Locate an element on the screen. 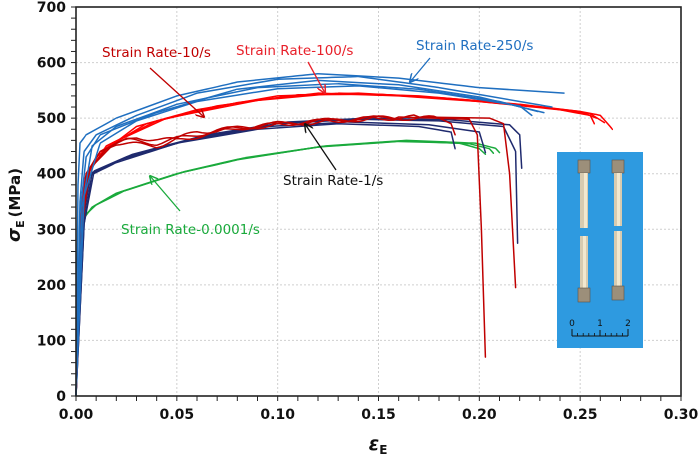 The width and height of the screenshot is (700, 462). specimen-top-left is located at coordinates (584, 193).